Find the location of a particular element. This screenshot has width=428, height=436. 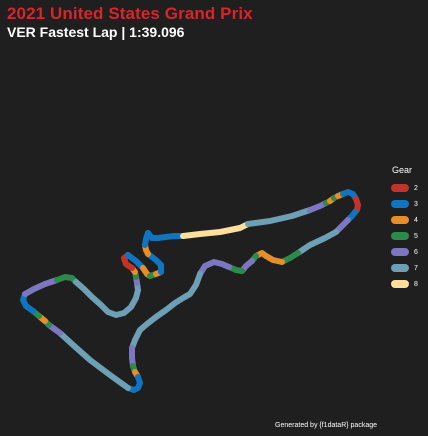

legend-label-gear-7: 7 is located at coordinates (416, 268).